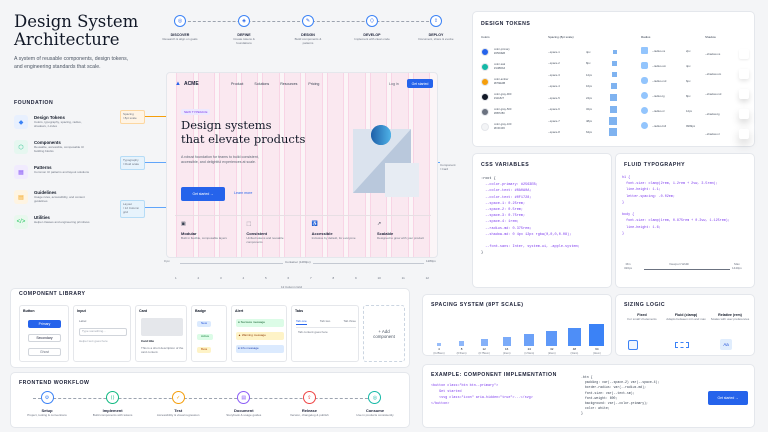  What do you see at coordinates (76, 31) in the screenshot?
I see `page-title: Design System Architecture` at bounding box center [76, 31].